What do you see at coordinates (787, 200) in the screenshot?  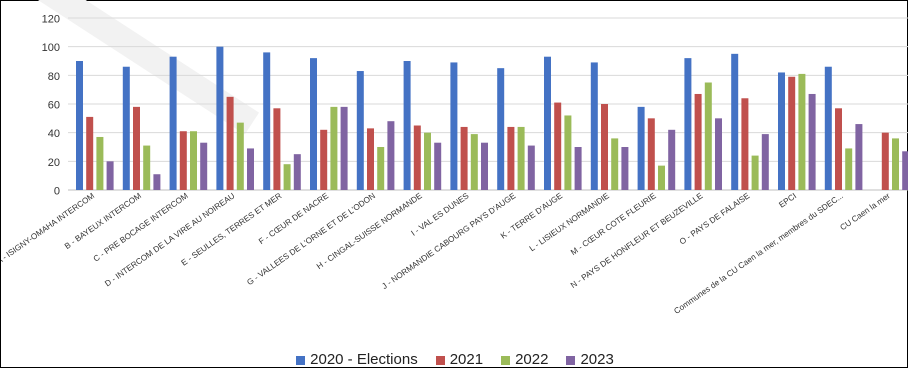 I see `x-tick-label-16: EPCI` at bounding box center [787, 200].